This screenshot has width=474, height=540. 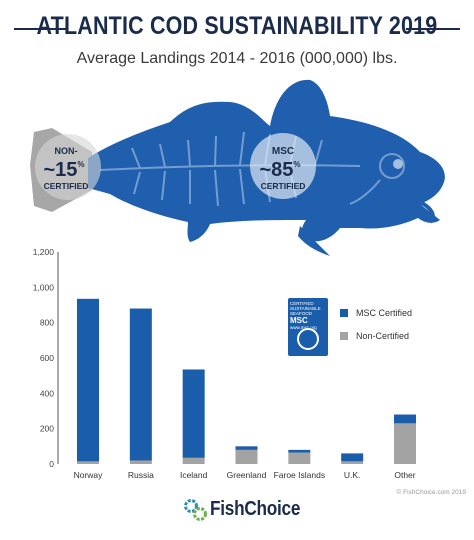 What do you see at coordinates (47, 323) in the screenshot?
I see `y-tick-label: 800` at bounding box center [47, 323].